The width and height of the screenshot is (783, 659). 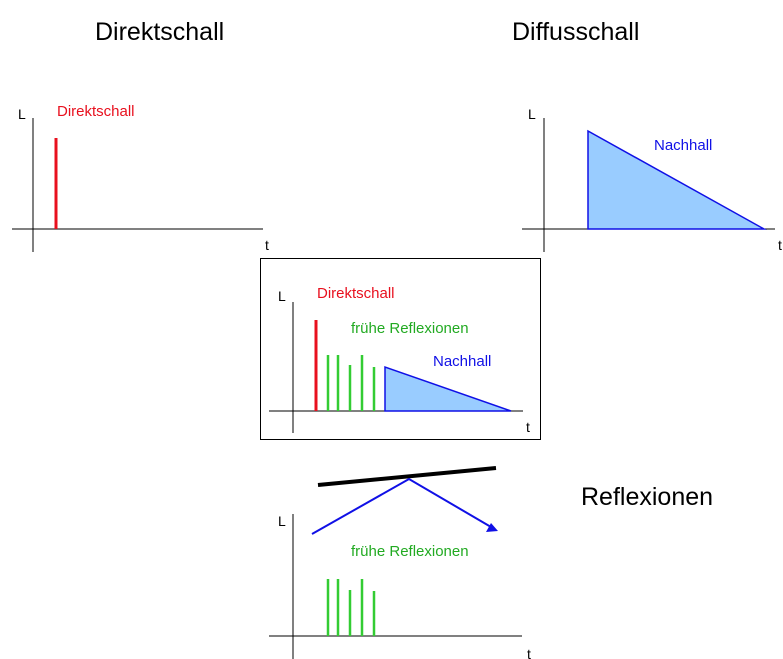 I want to click on arrowhead-icon, so click(x=492, y=527).